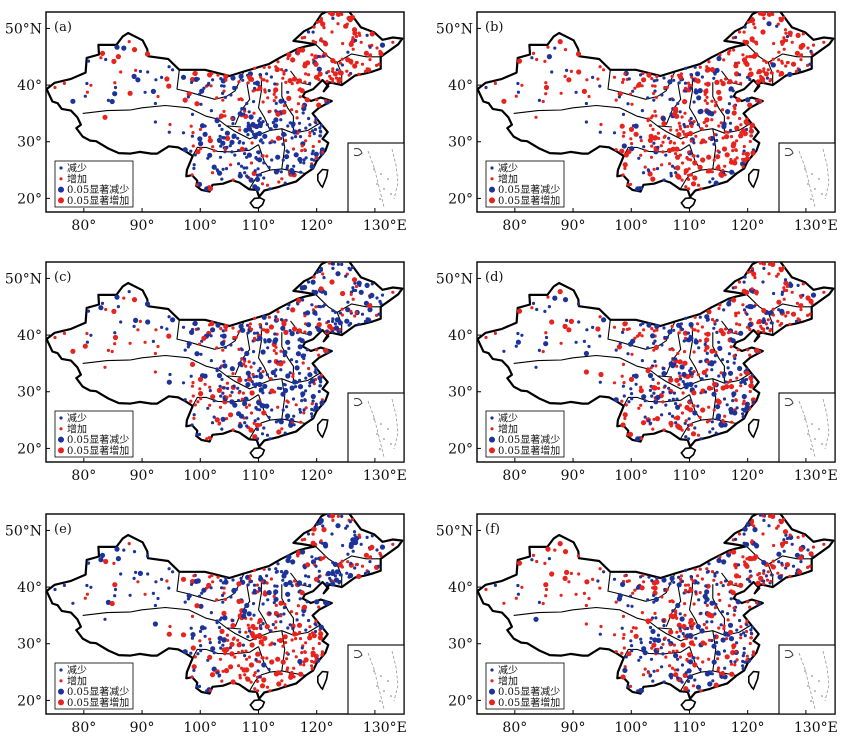 The width and height of the screenshot is (850, 749). What do you see at coordinates (754, 680) in the screenshot?
I see `taiwan-island` at bounding box center [754, 680].